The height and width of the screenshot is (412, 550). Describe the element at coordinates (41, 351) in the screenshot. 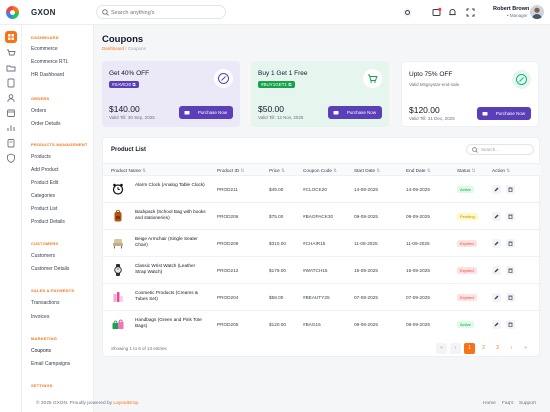

I see `sidebar-item-coupons: Coupons` at that location.